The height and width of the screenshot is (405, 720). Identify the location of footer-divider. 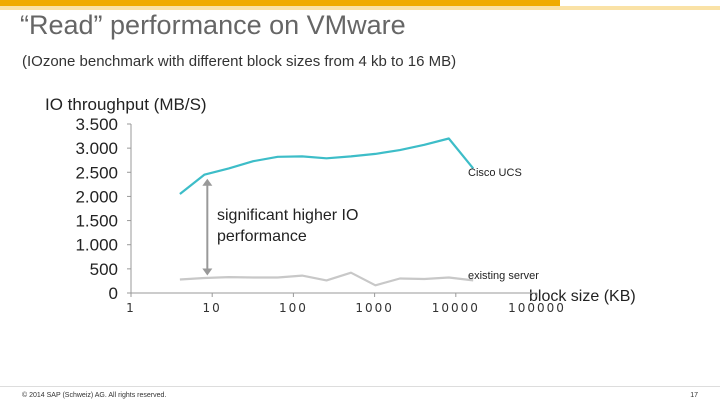
(360, 386).